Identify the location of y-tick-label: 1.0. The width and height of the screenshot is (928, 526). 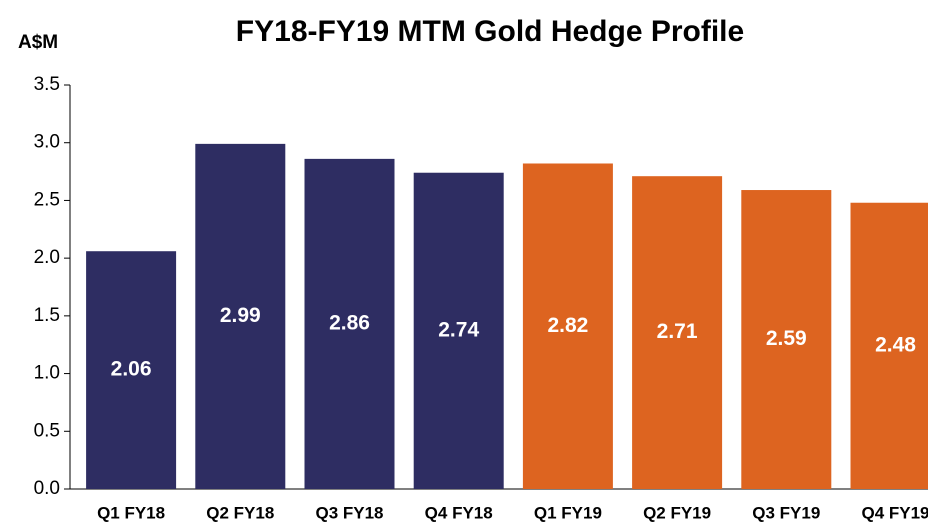
(47, 373).